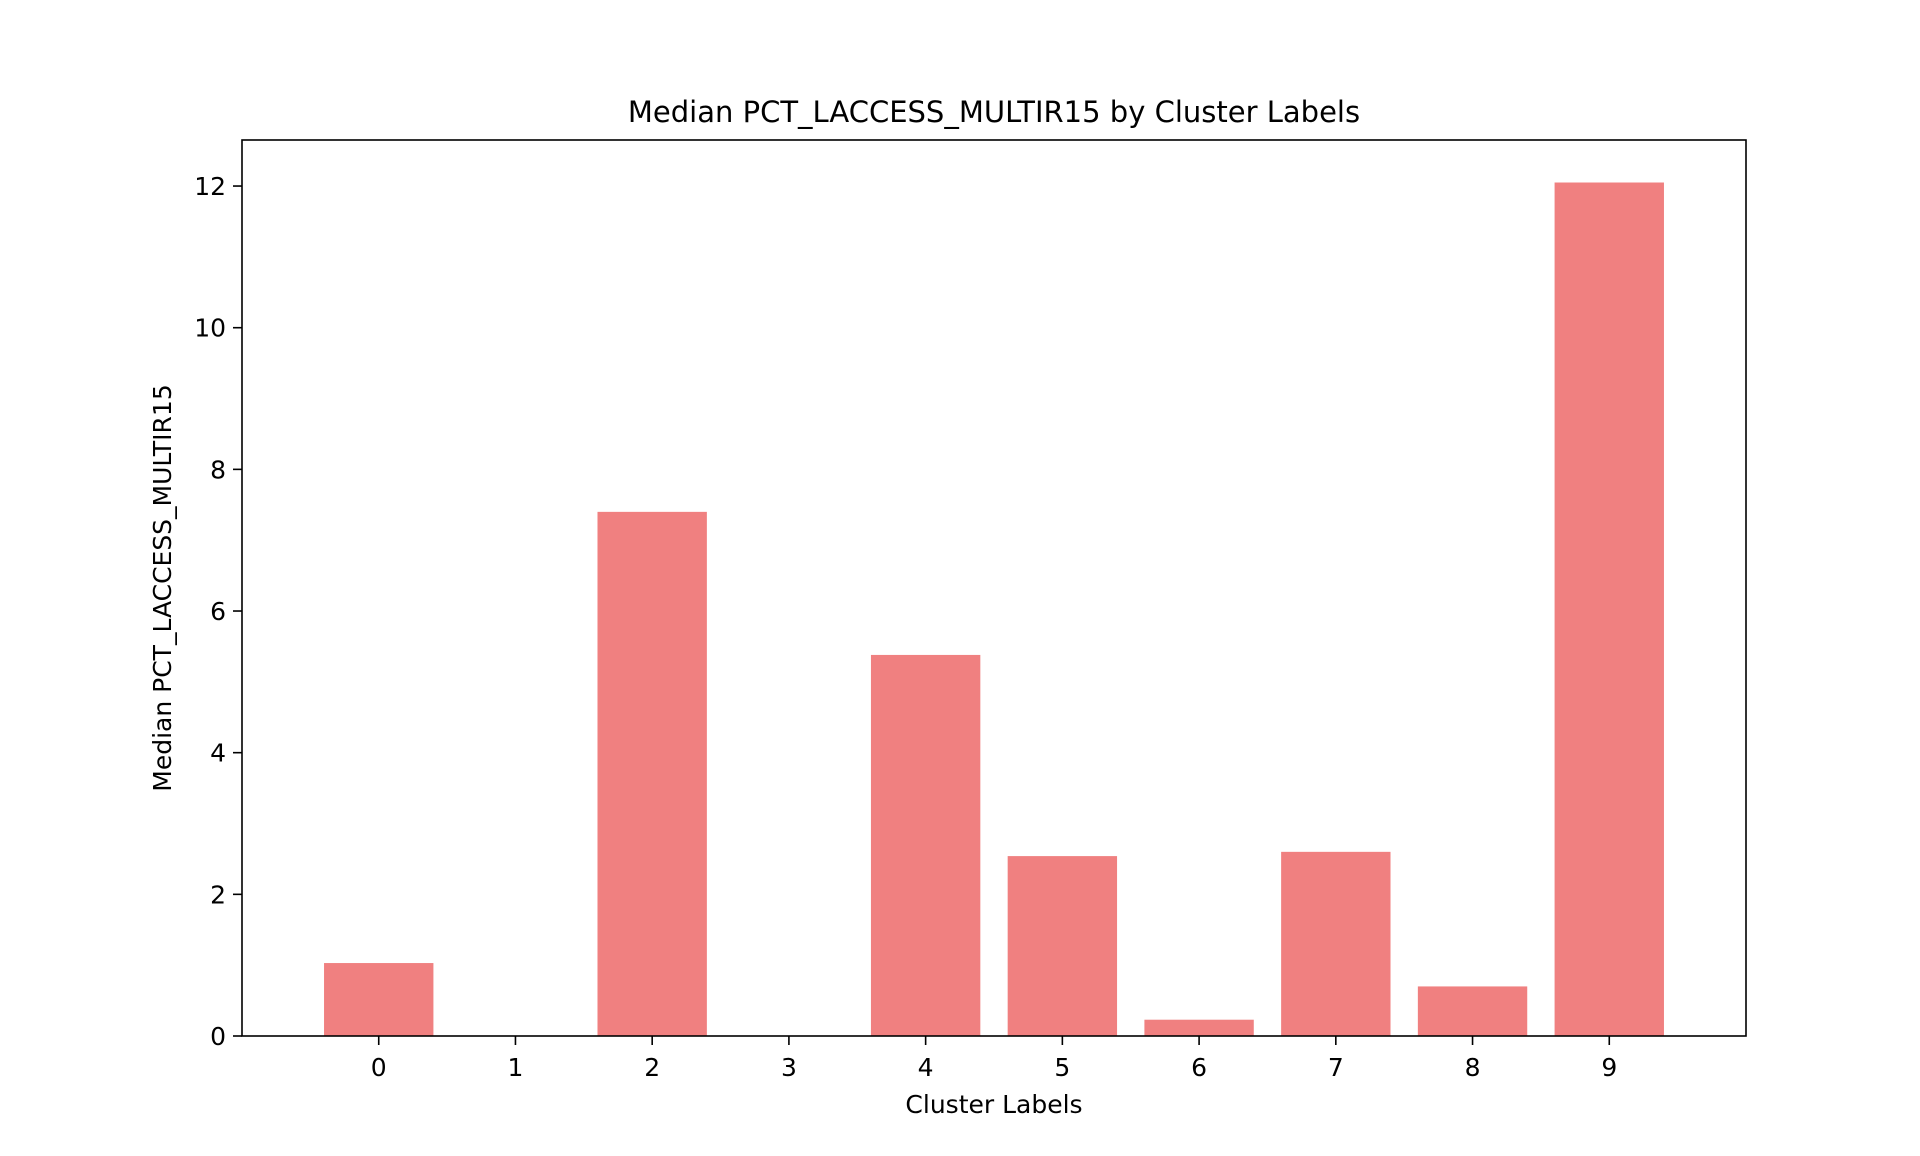  I want to click on y-tick-label: 6, so click(218, 611).